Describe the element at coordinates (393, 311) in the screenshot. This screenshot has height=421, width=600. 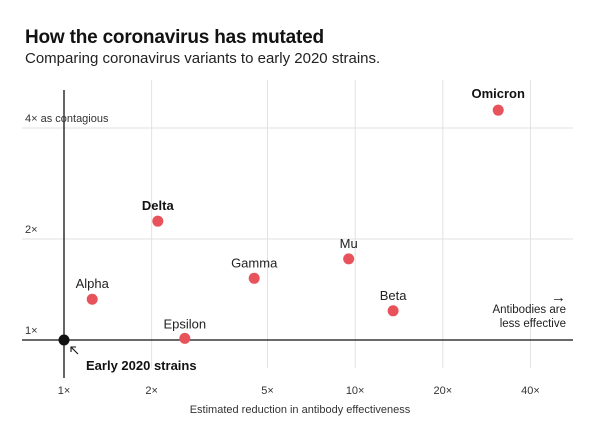
I see `data-point-beta` at that location.